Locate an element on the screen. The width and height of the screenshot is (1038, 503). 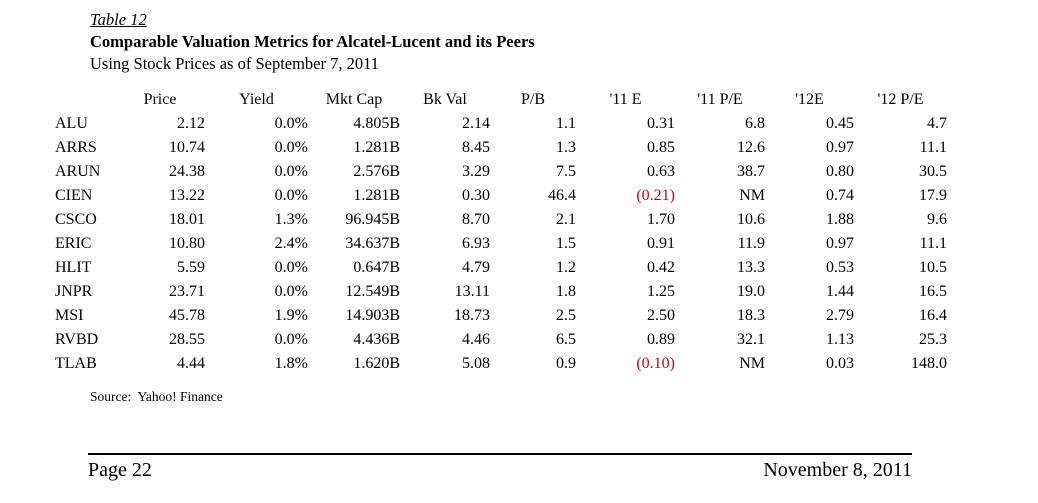
value-cell: 1.620B is located at coordinates (376, 363).